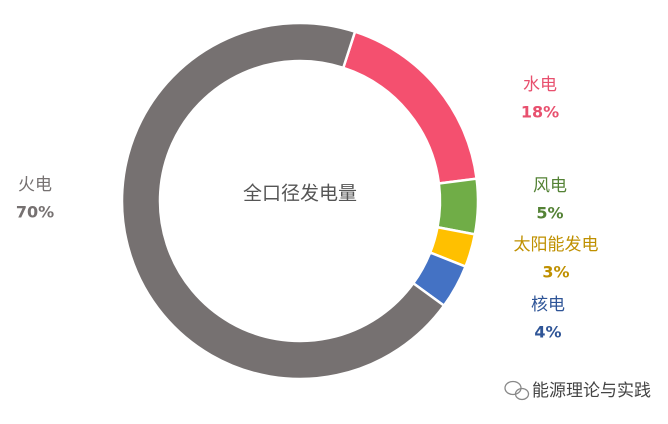 This screenshot has width=668, height=424. What do you see at coordinates (540, 85) in the screenshot?
I see `category-label: 水电` at bounding box center [540, 85].